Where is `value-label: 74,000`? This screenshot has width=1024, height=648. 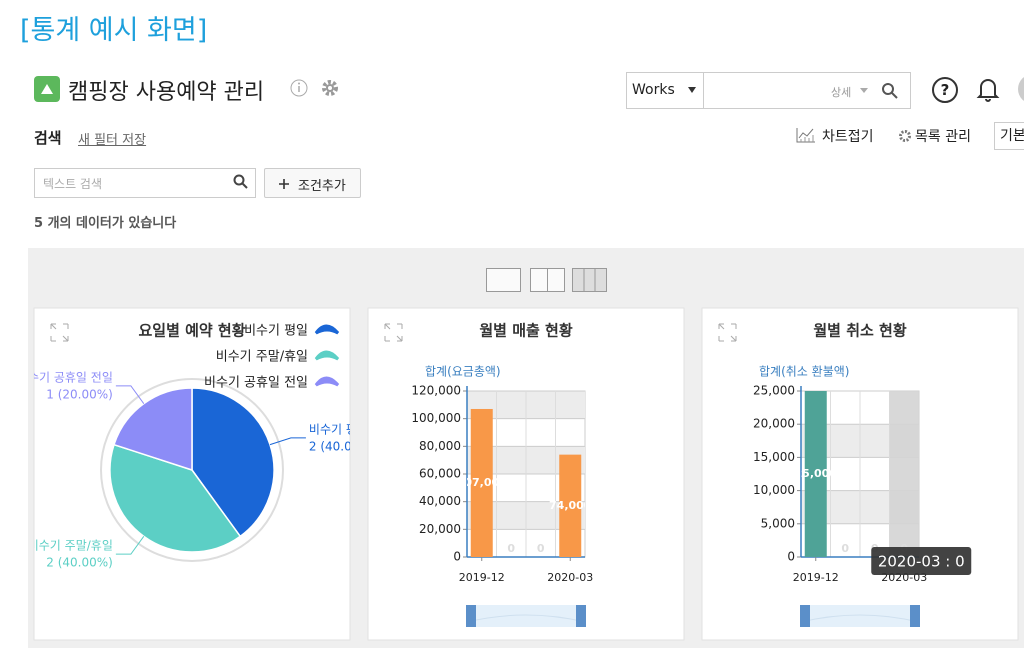
value-label: 74,000 is located at coordinates (570, 505).